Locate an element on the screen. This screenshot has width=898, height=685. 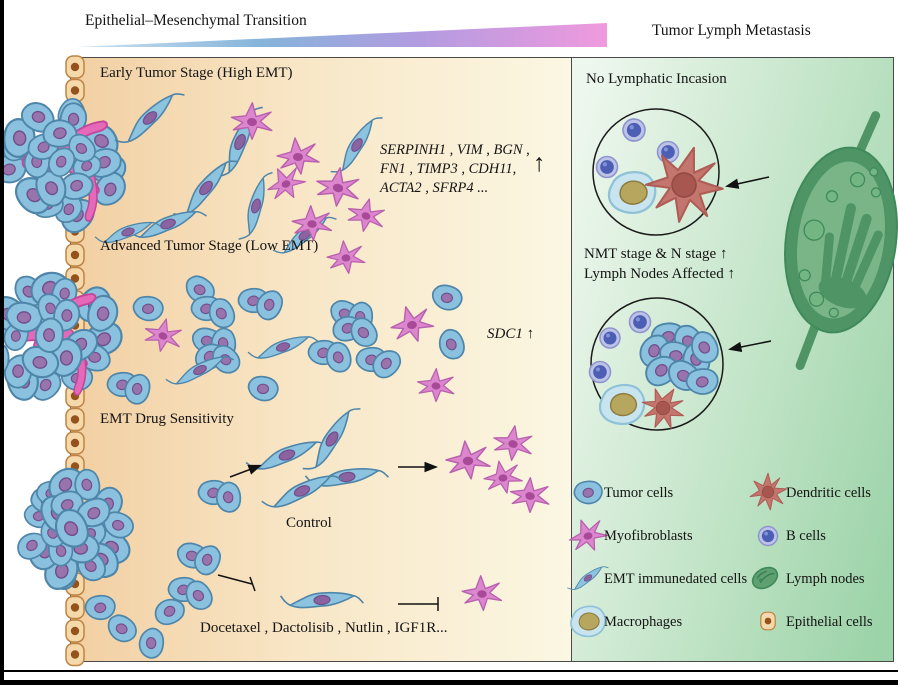
frame-left is located at coordinates (2, 342).